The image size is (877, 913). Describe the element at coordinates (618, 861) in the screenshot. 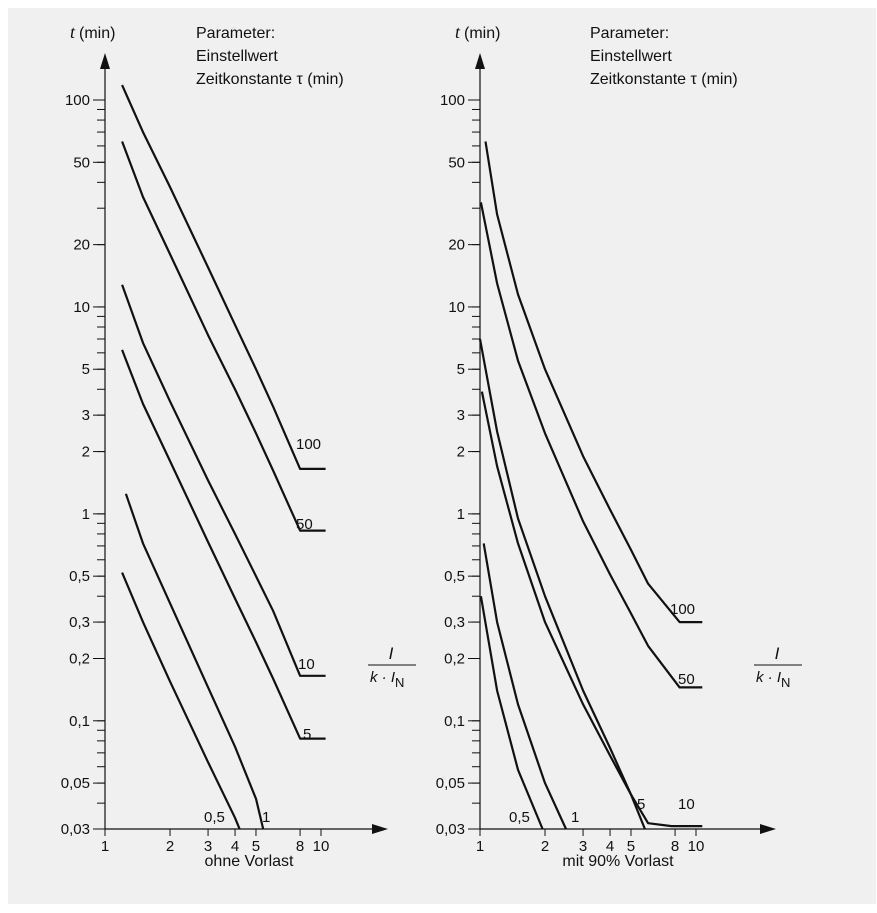

I see `panel-title: mit 90% Vorlast` at that location.